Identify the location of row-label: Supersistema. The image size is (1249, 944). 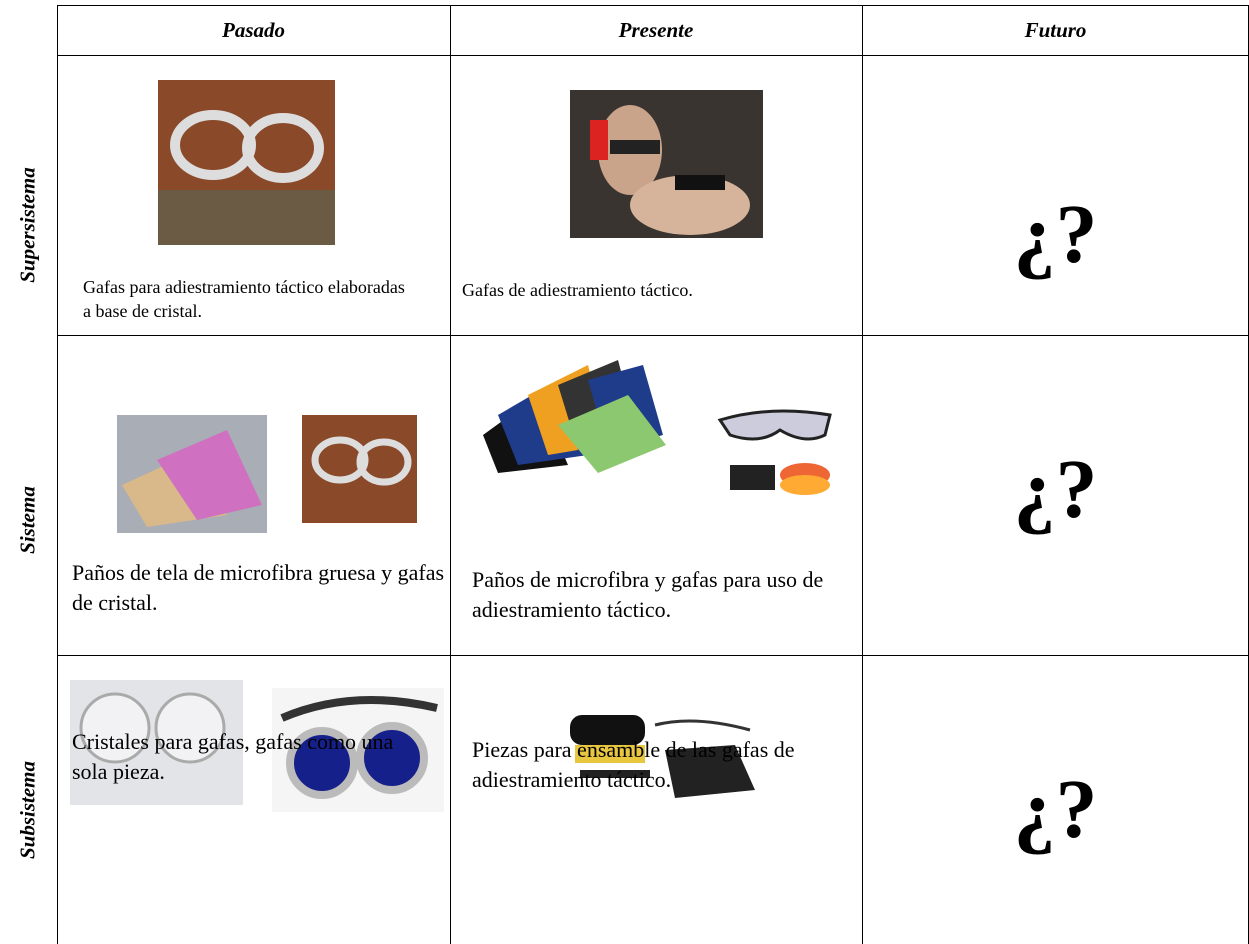
(27, 225).